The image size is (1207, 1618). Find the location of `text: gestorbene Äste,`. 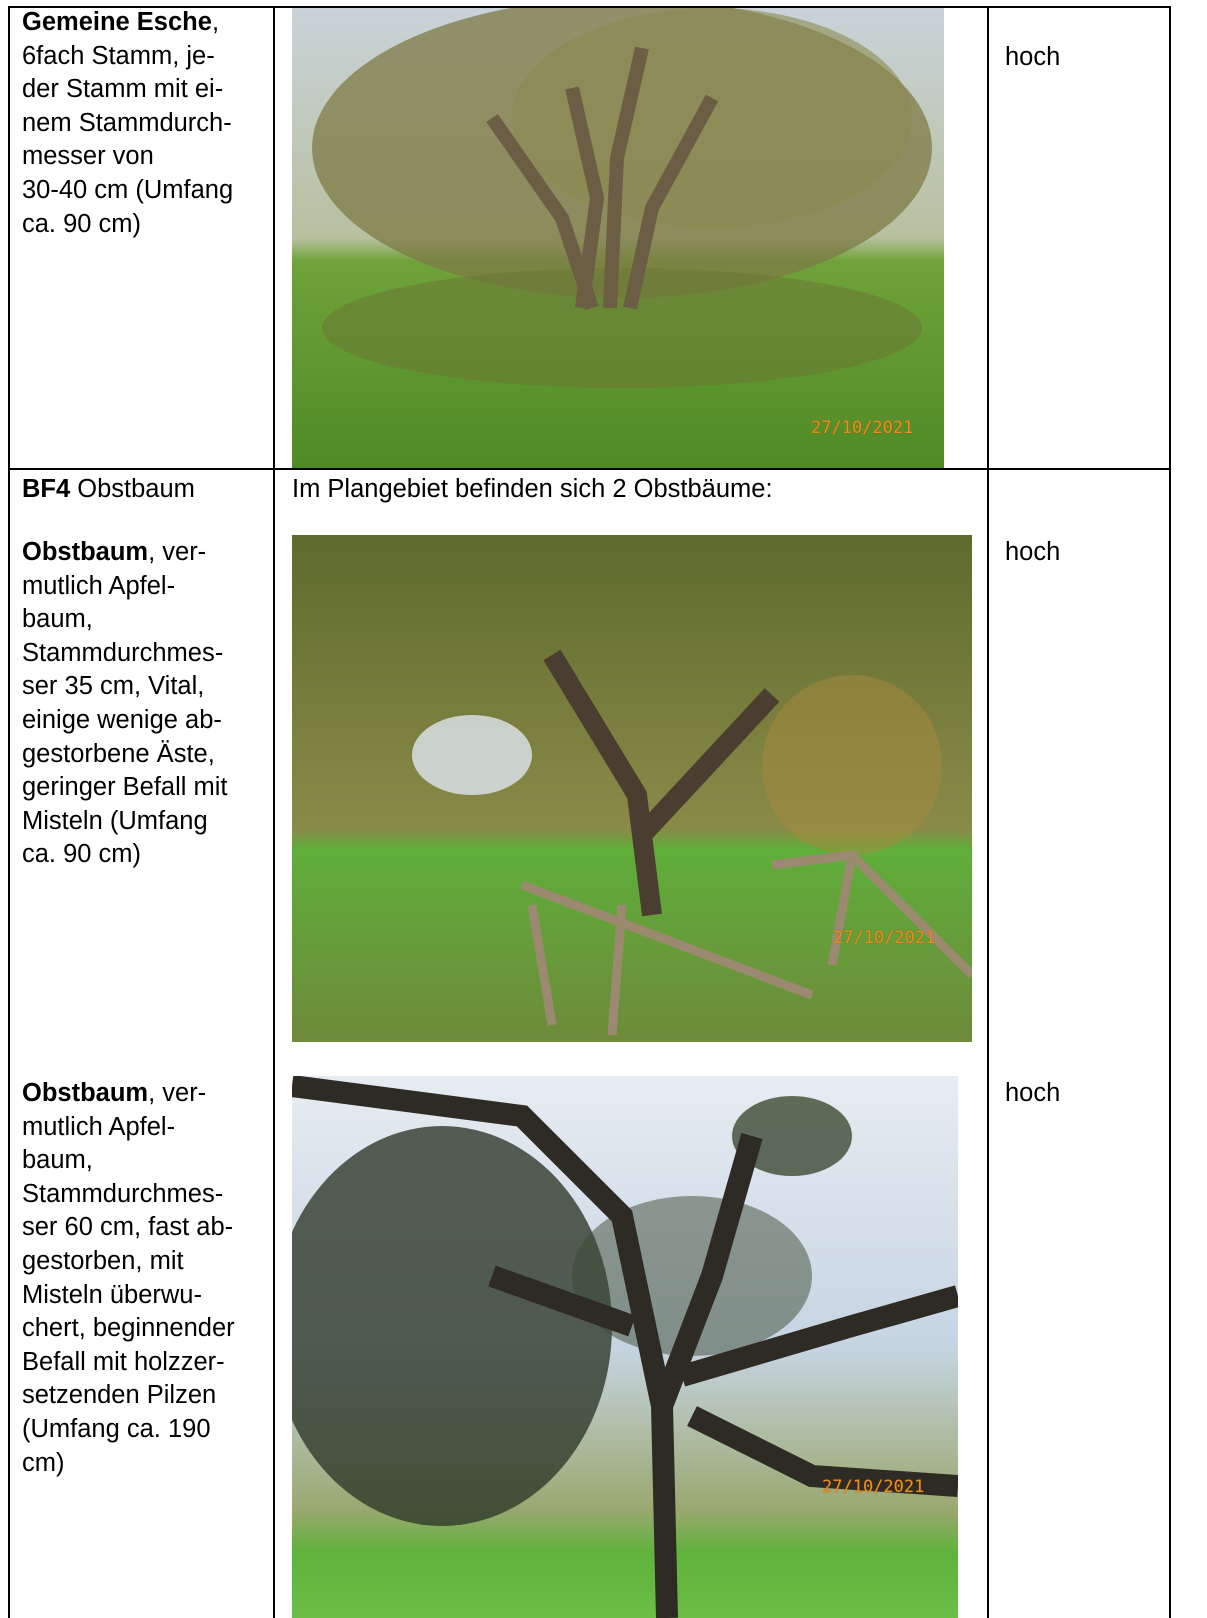

text: gestorbene Äste, is located at coordinates (118, 753).